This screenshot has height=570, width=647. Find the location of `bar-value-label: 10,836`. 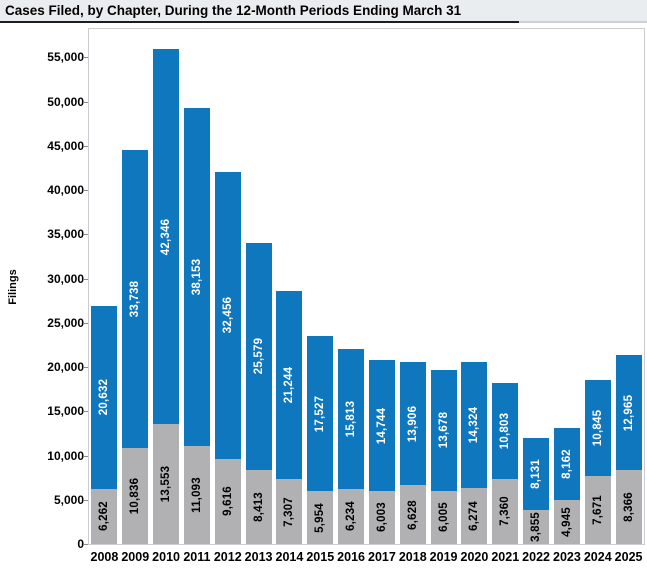

bar-value-label: 10,836 is located at coordinates (135, 496).